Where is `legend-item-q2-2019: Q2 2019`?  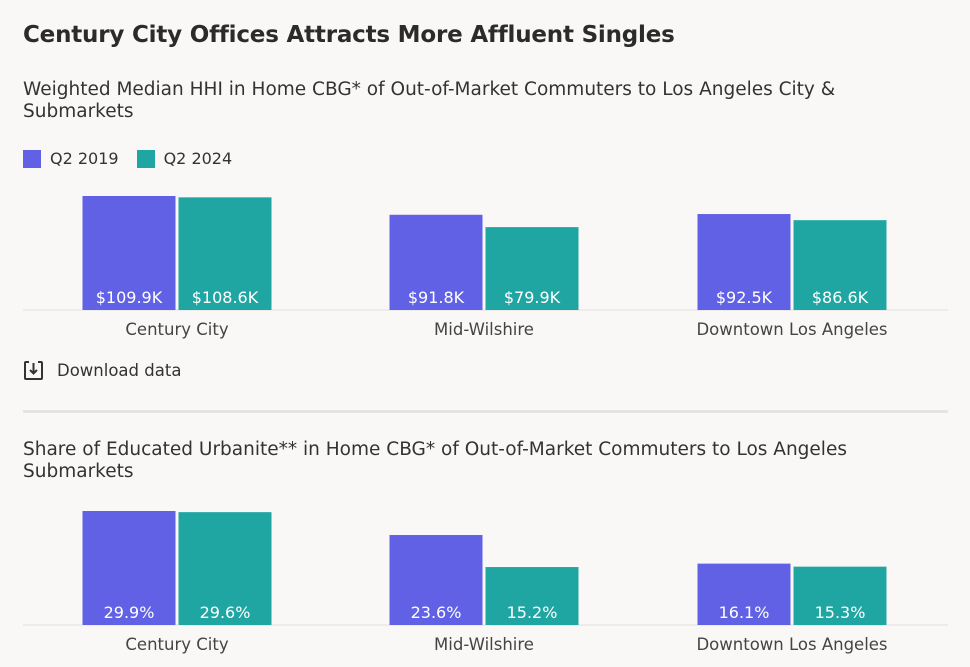 legend-item-q2-2019: Q2 2019 is located at coordinates (71, 158).